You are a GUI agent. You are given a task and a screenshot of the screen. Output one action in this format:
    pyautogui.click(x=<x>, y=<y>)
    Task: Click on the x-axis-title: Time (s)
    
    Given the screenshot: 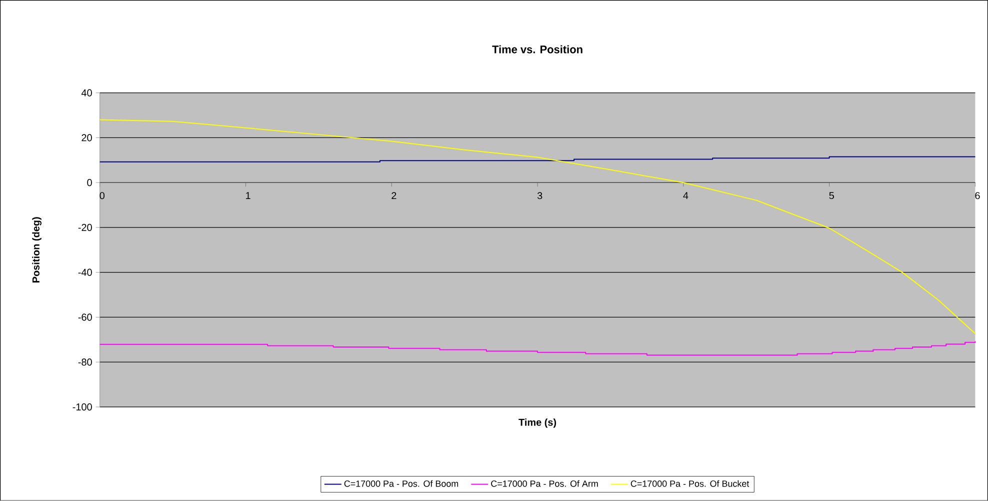 What is the action you would take?
    pyautogui.click(x=537, y=423)
    